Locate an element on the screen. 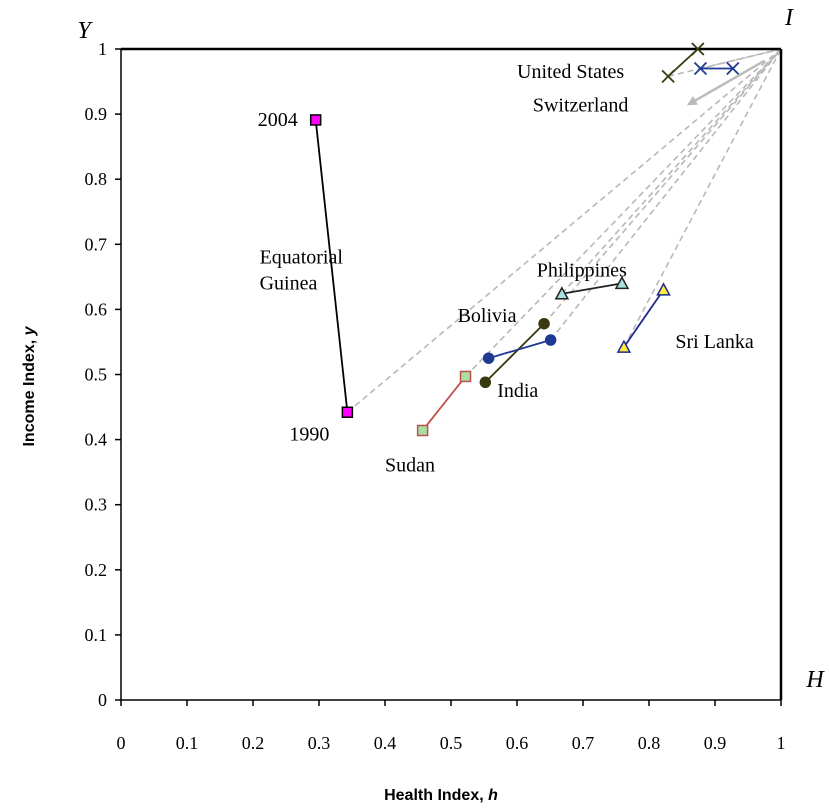 The width and height of the screenshot is (829, 810). switzerland-arrow is located at coordinates (726, 82).